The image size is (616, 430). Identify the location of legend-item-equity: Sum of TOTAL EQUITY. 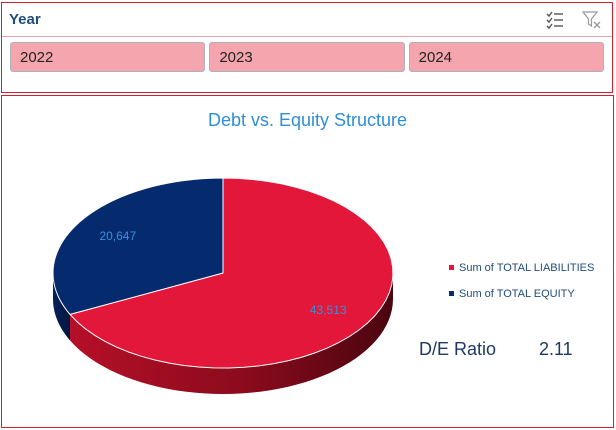
(521, 293).